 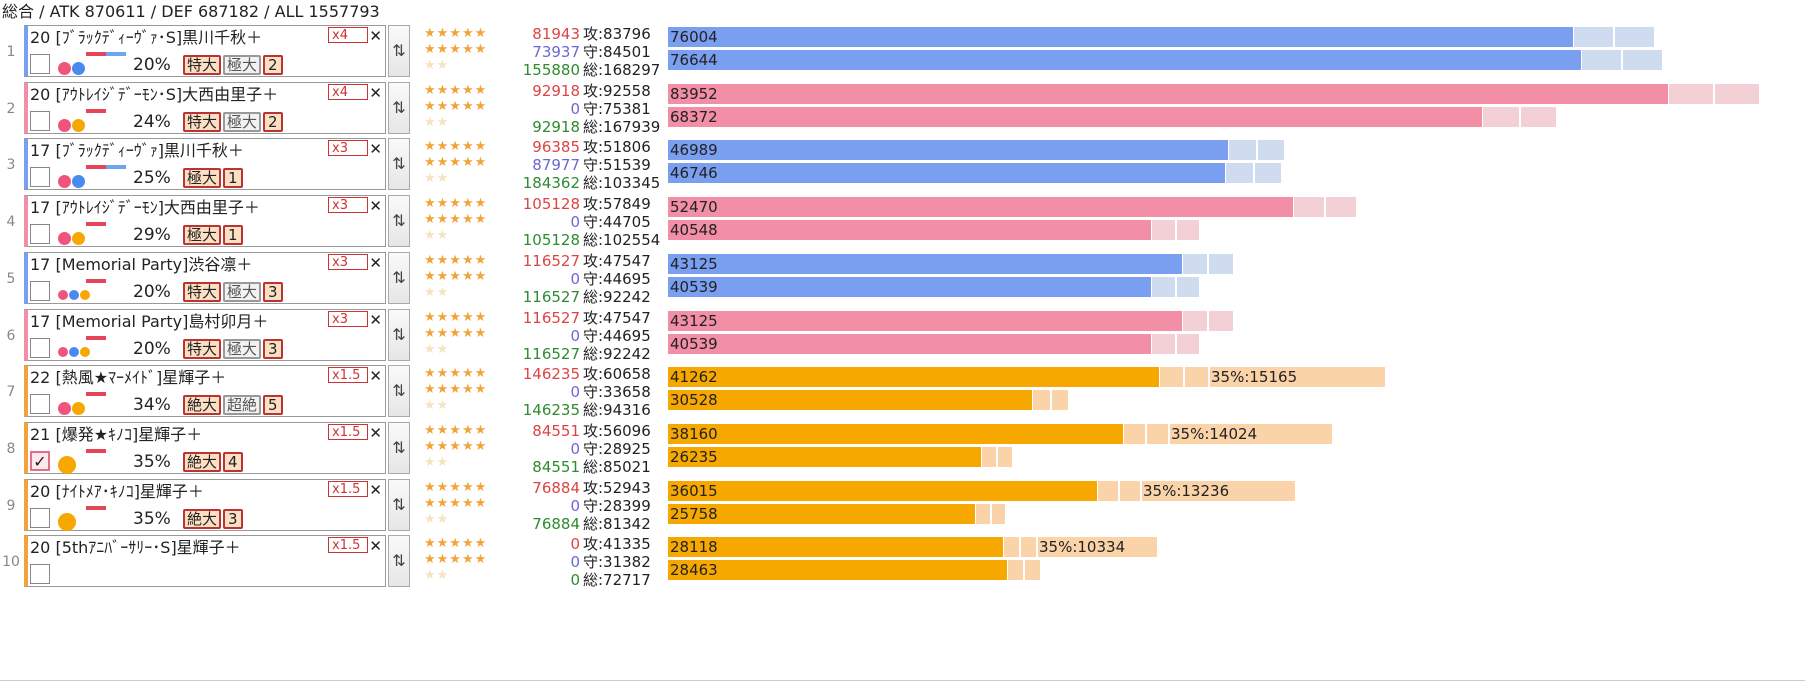 I want to click on skill-tags: 絶大 3, so click(x=214, y=518).